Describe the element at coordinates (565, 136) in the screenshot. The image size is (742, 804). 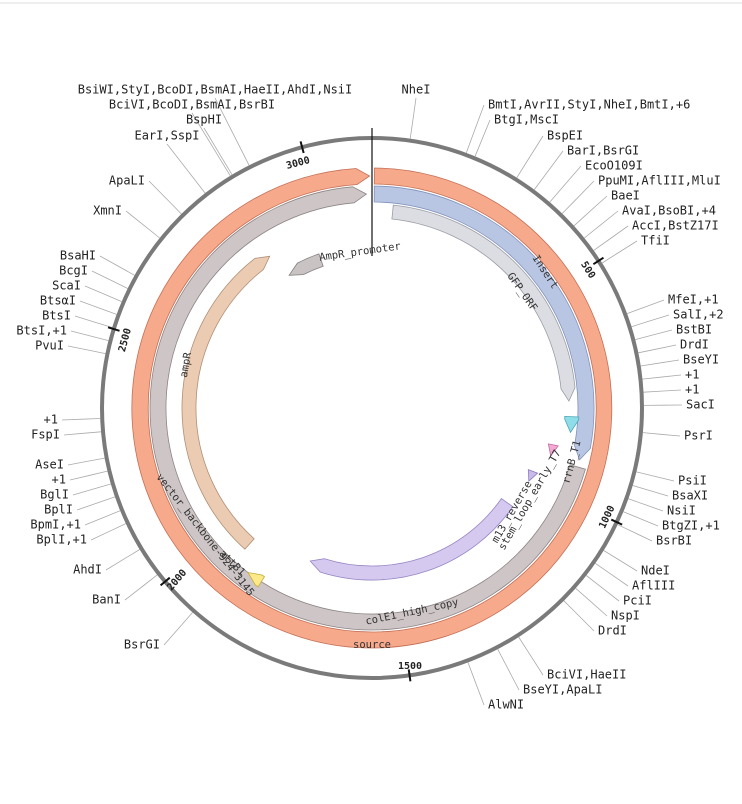
I see `site-label: BspEI` at that location.